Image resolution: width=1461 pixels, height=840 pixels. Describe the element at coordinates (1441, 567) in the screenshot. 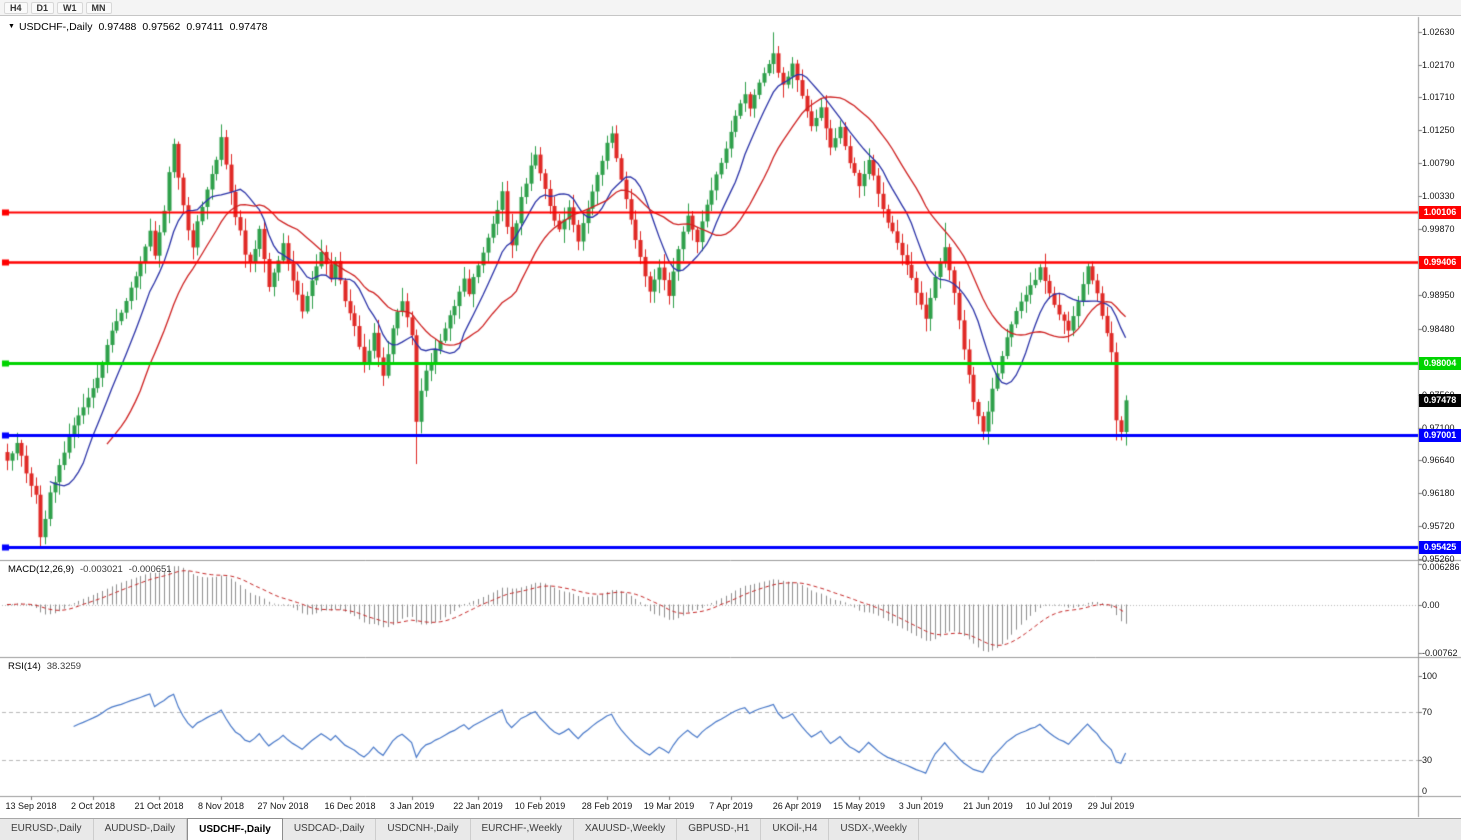

I see `macd-axis-label: 0.006286` at that location.